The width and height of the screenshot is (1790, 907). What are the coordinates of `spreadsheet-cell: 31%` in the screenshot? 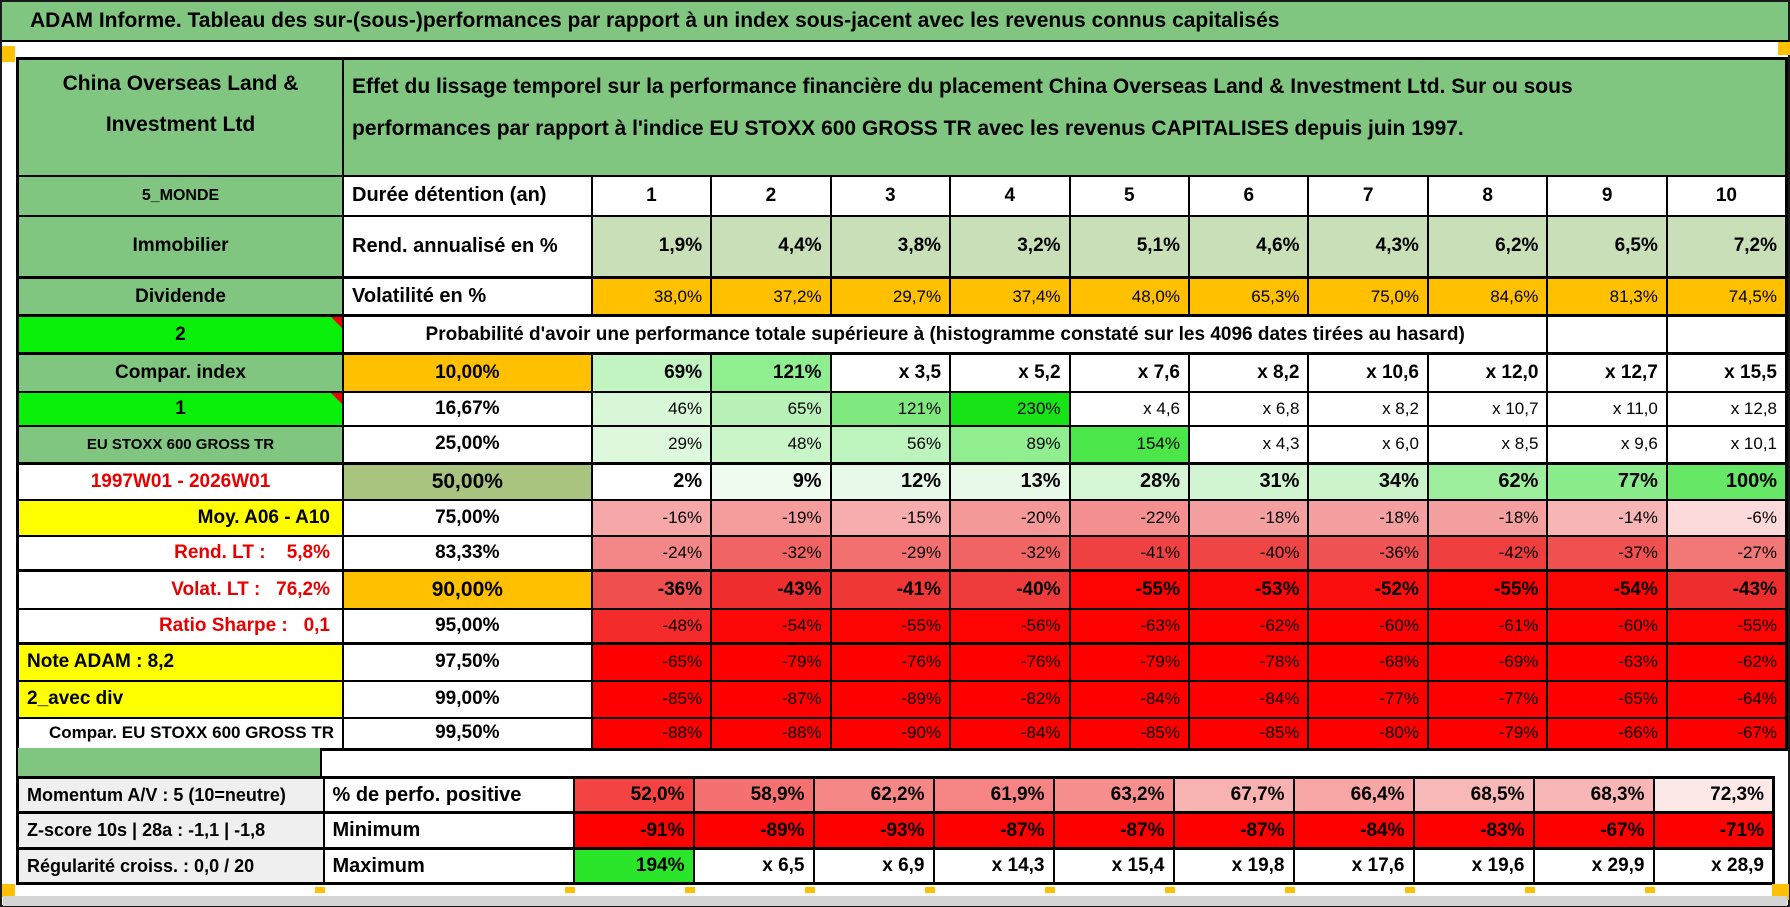 It's located at (1248, 481).